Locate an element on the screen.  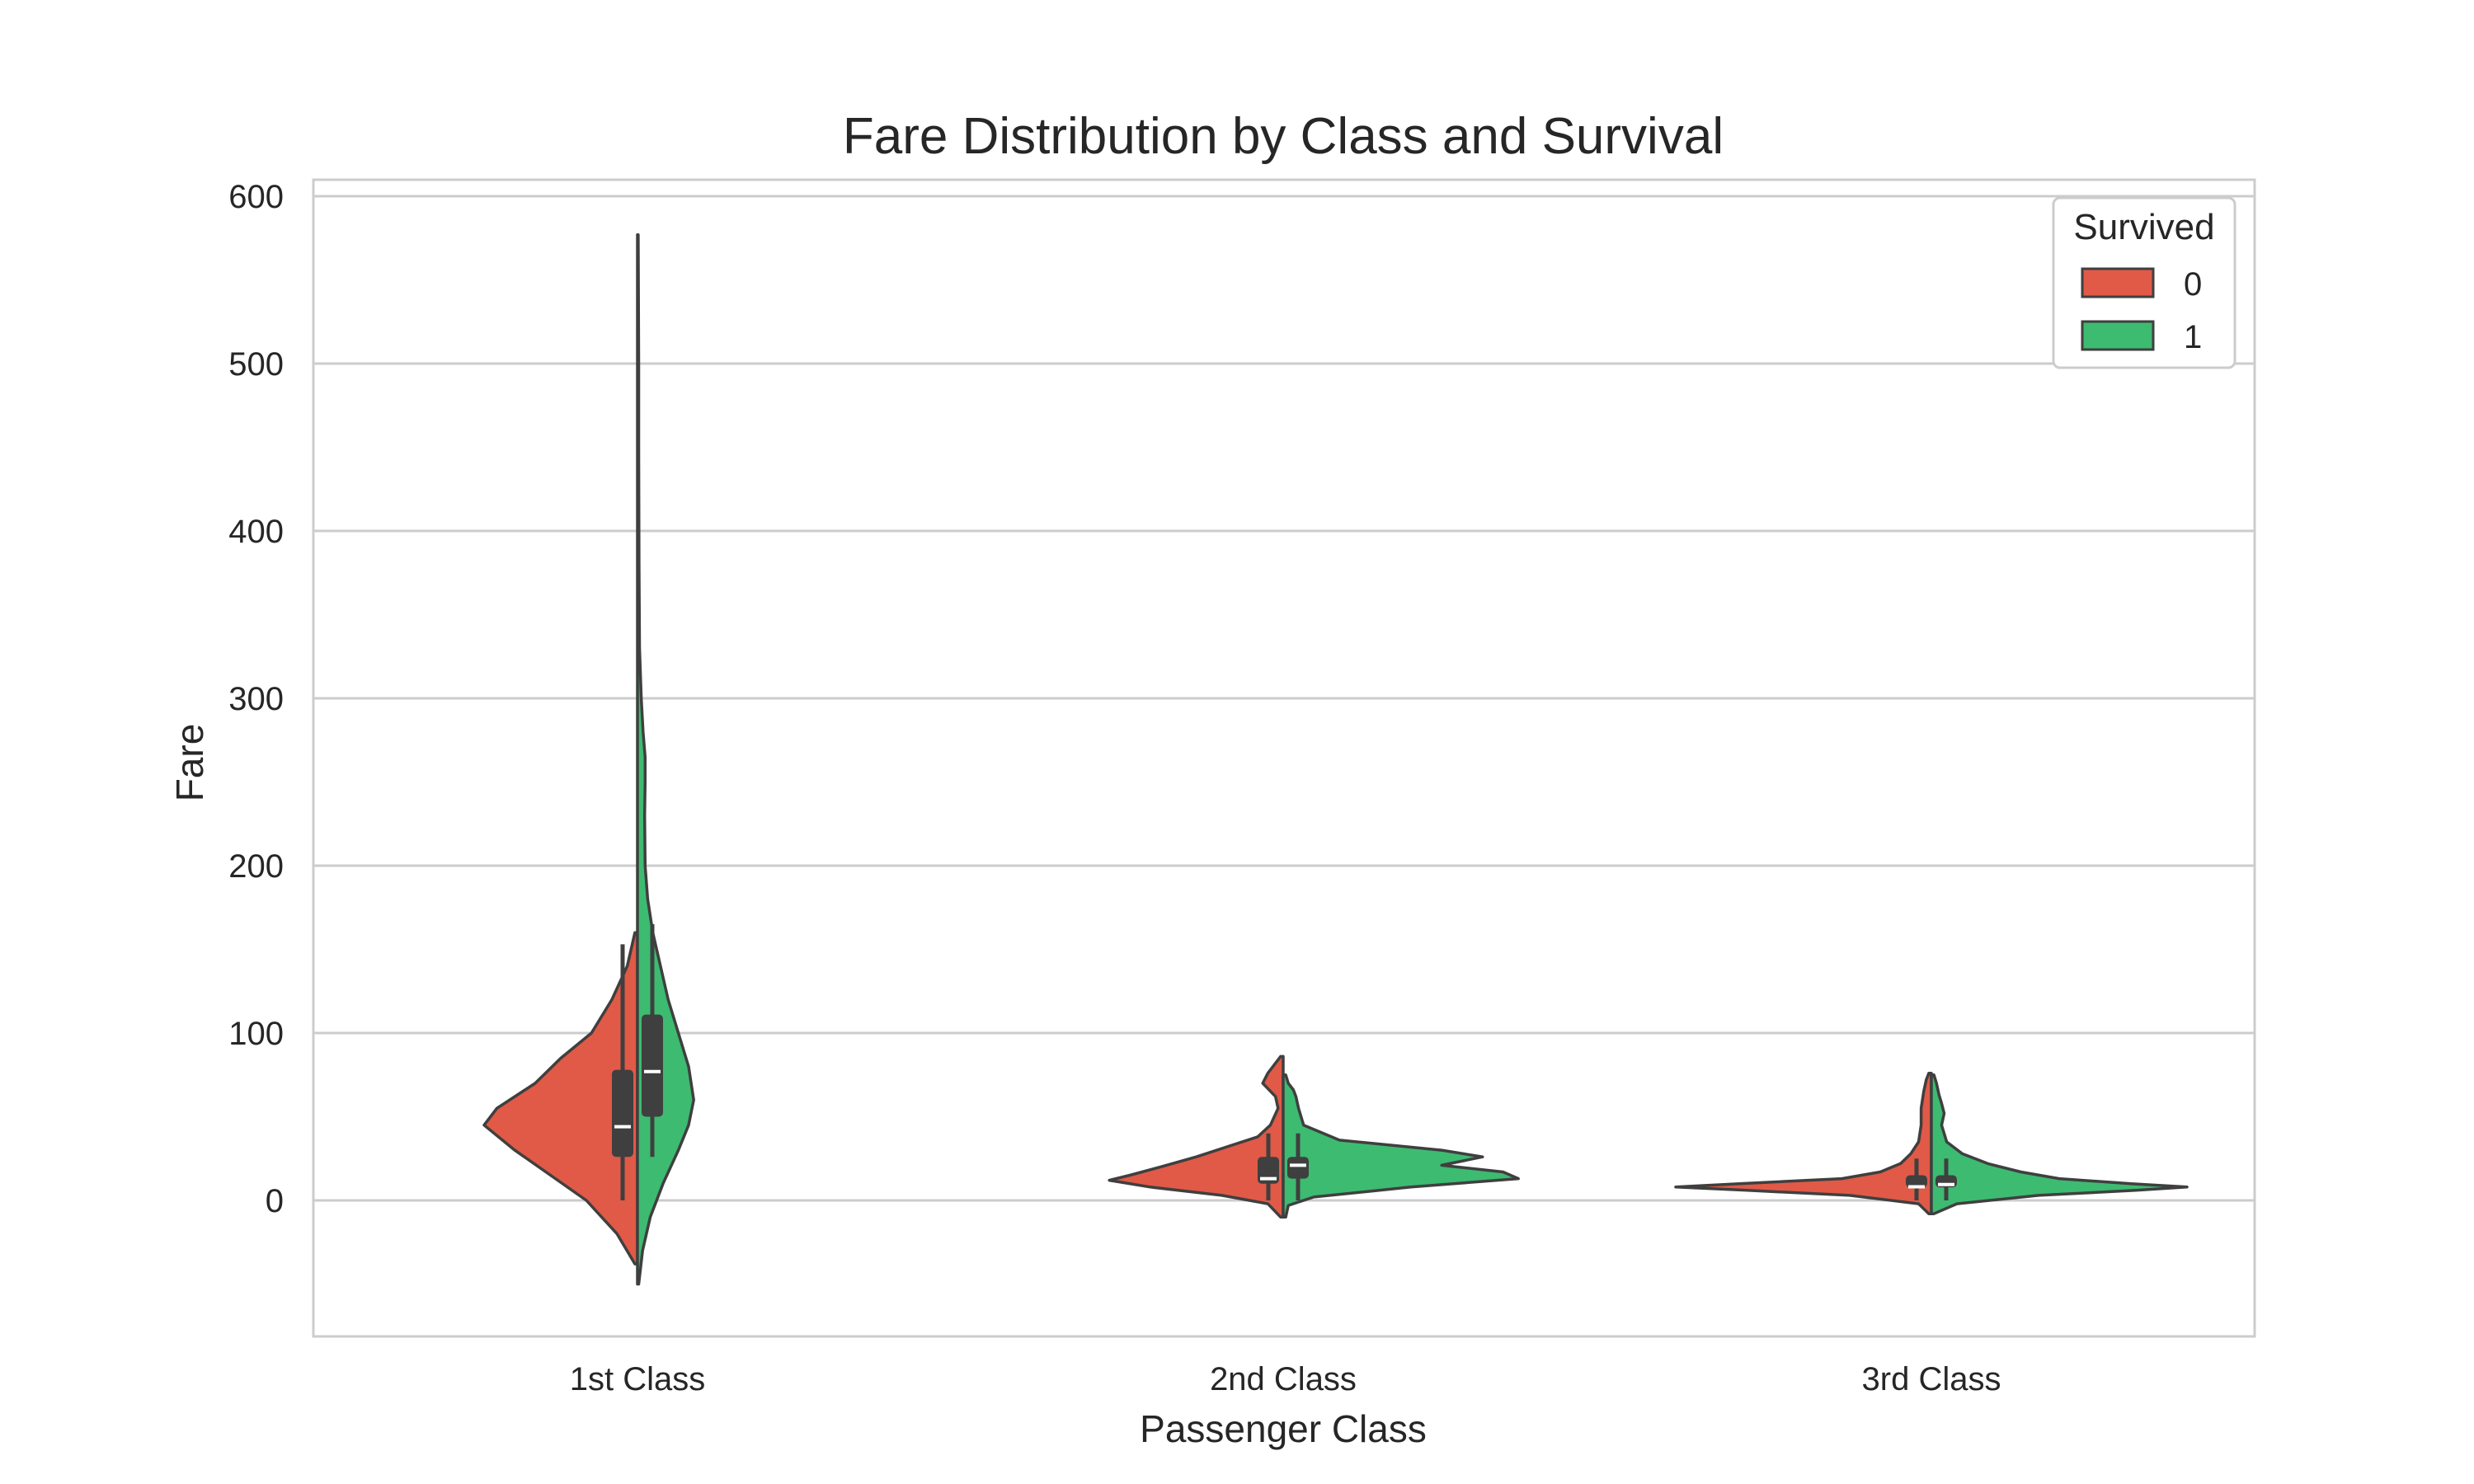
y-tick-label: 100 is located at coordinates (256, 1034).